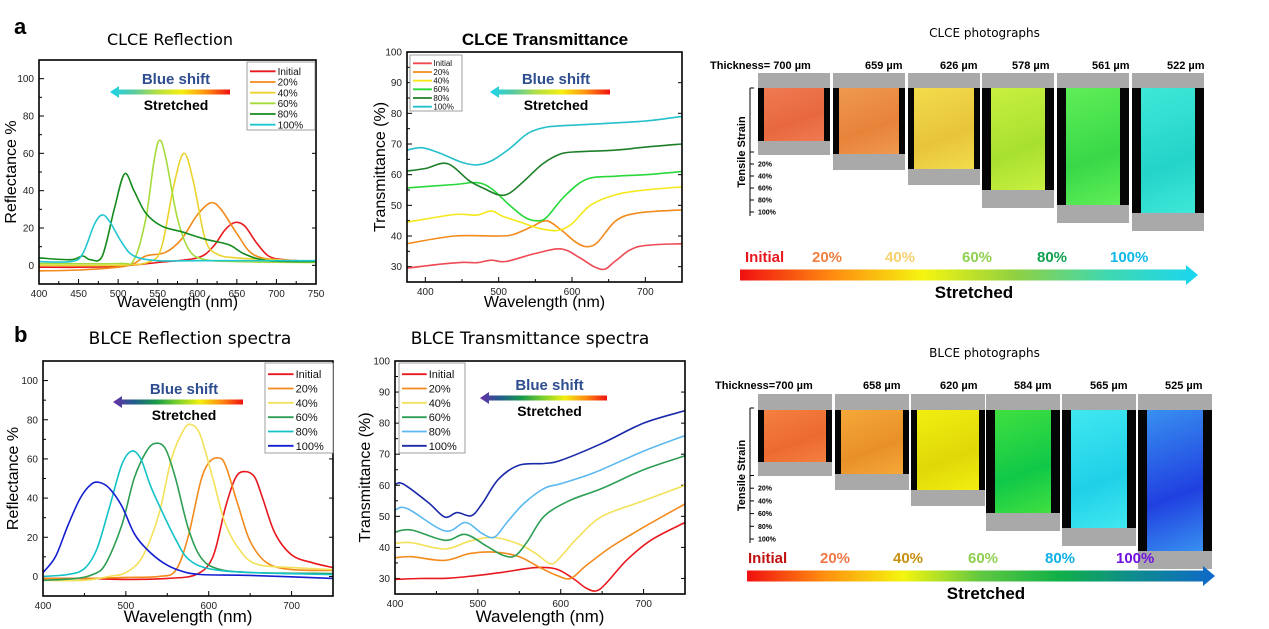 Image resolution: width=1269 pixels, height=629 pixels. Describe the element at coordinates (540, 464) in the screenshot. I see `series-line-100pct` at that location.